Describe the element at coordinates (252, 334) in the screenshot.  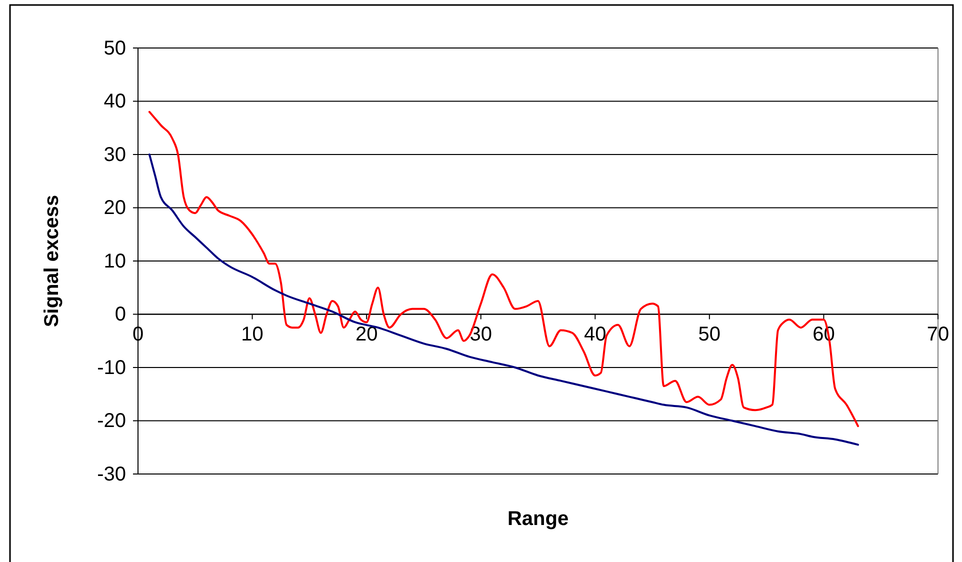
I see `x-tick-label: 10` at that location.